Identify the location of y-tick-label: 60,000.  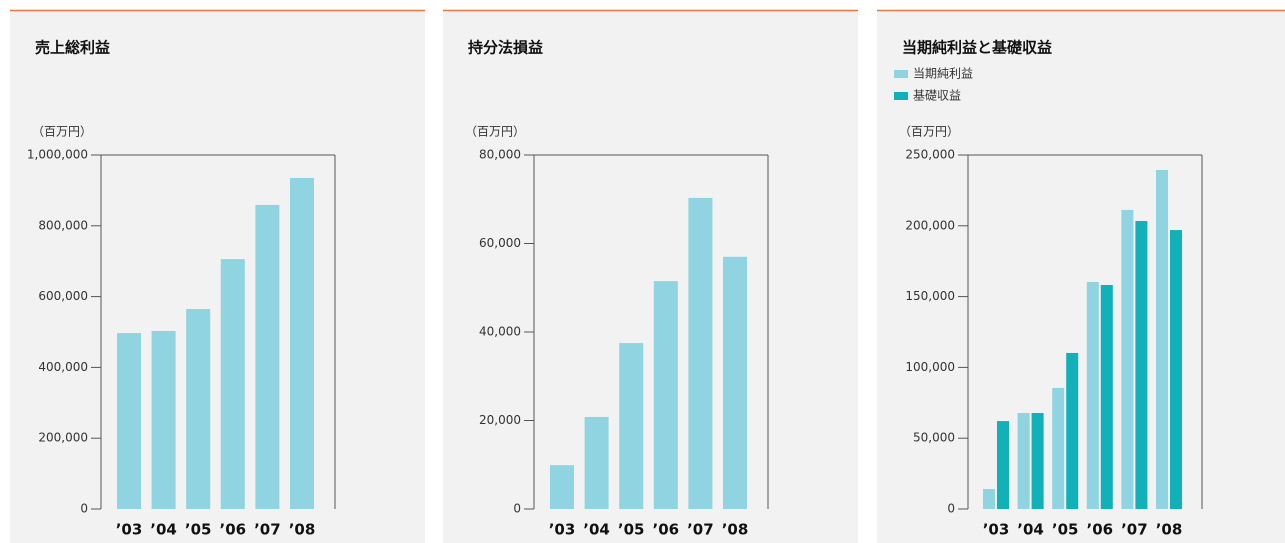
(500, 243).